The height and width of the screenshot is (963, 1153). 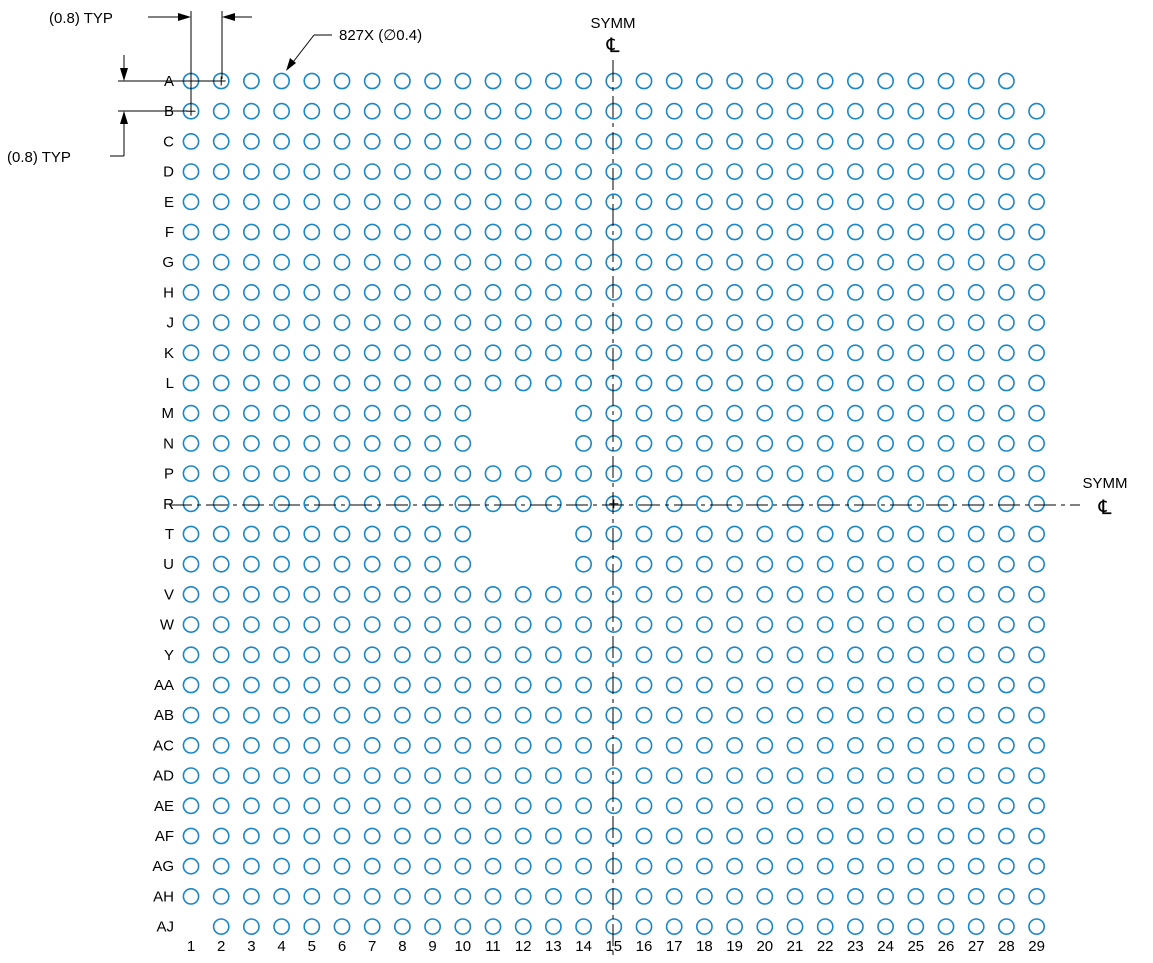 I want to click on pitch-left-label: (0.8) TYP, so click(x=39, y=157).